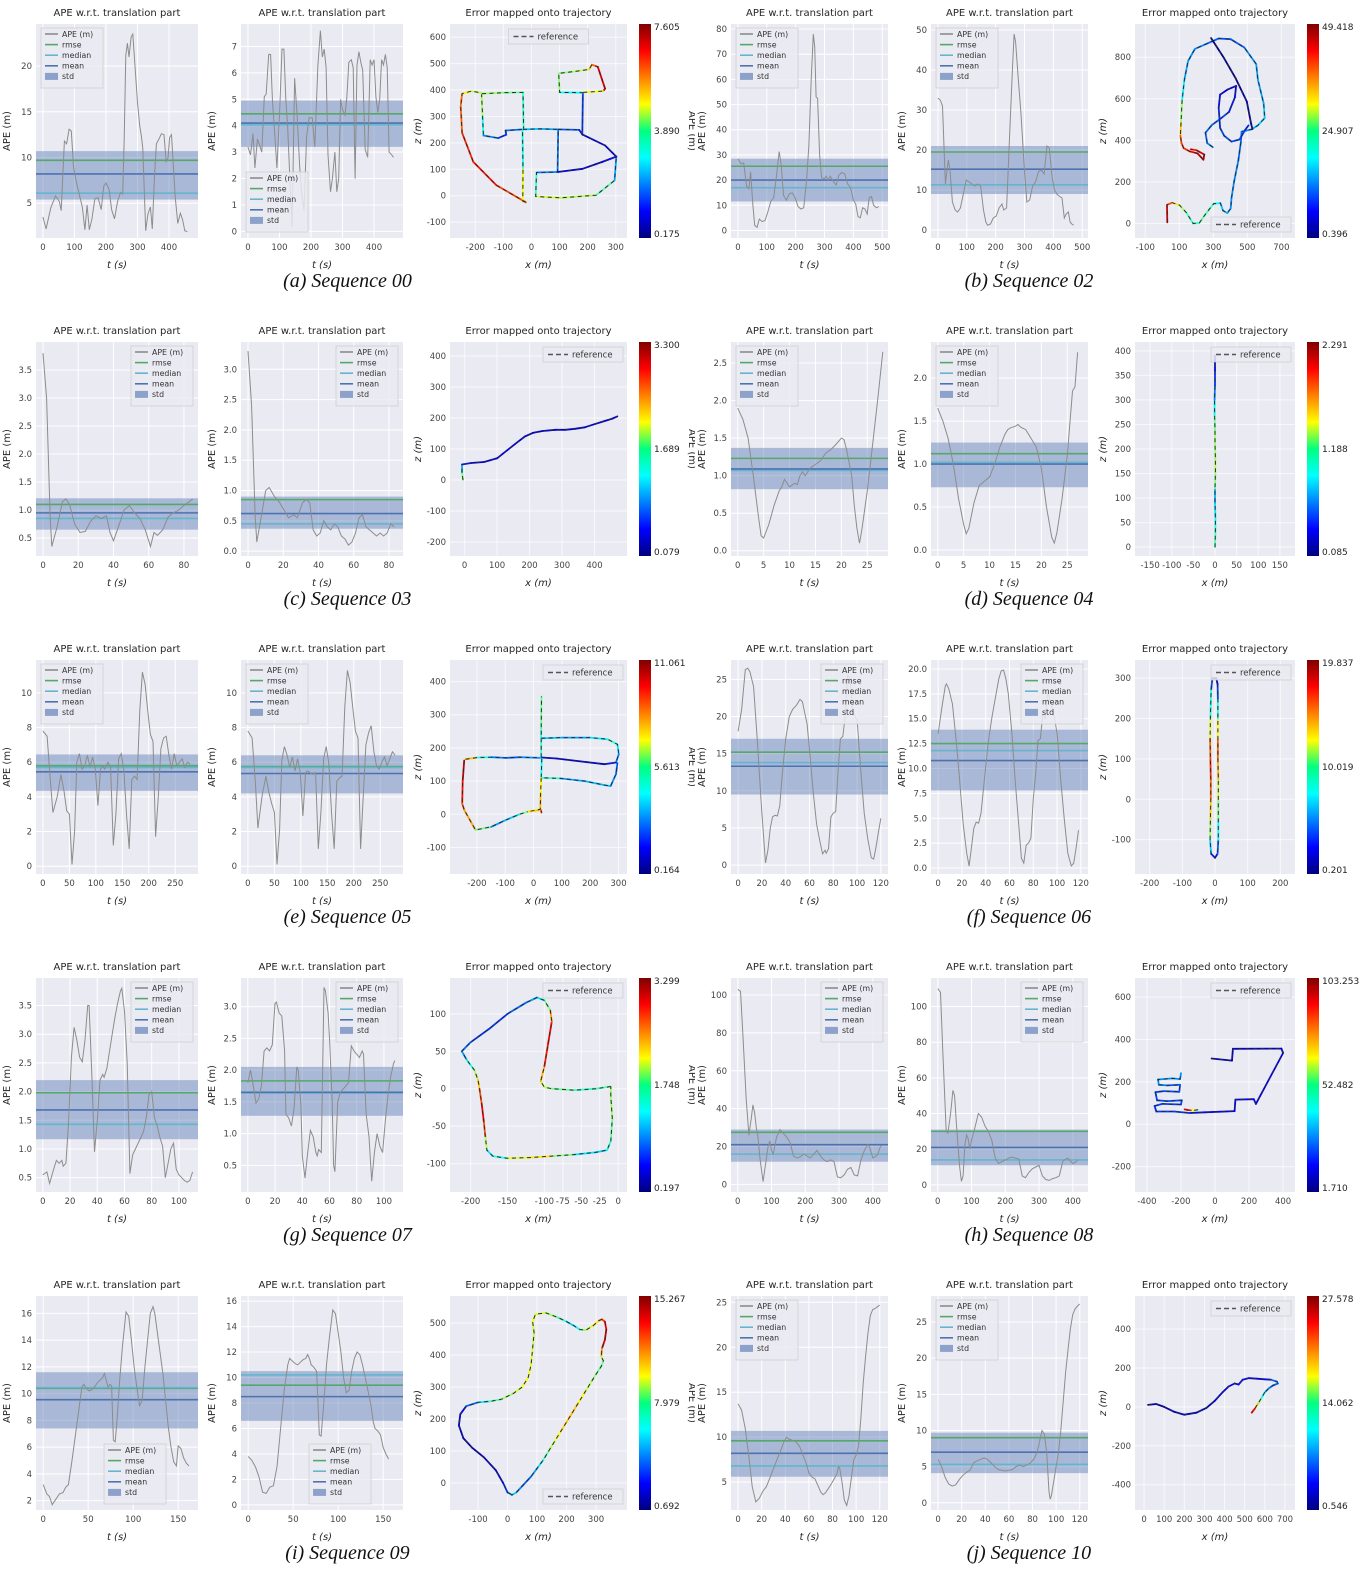  I want to click on colorbar-mid: 7.979, so click(667, 1404).